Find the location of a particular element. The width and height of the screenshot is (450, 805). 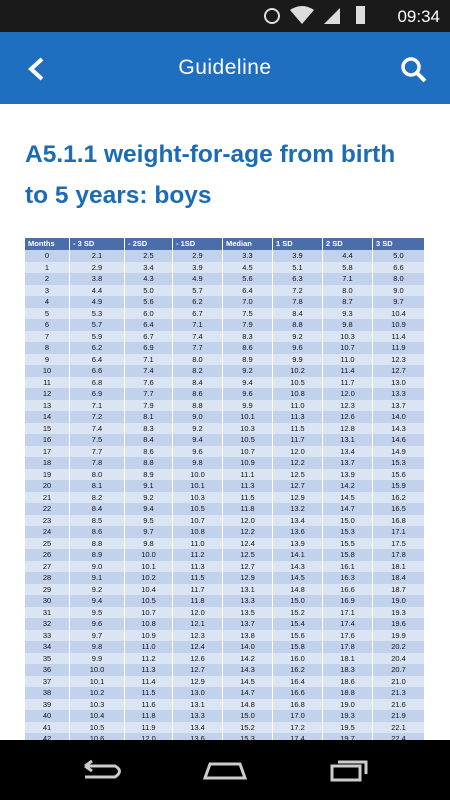

table-cell: 13.1 is located at coordinates (248, 589).